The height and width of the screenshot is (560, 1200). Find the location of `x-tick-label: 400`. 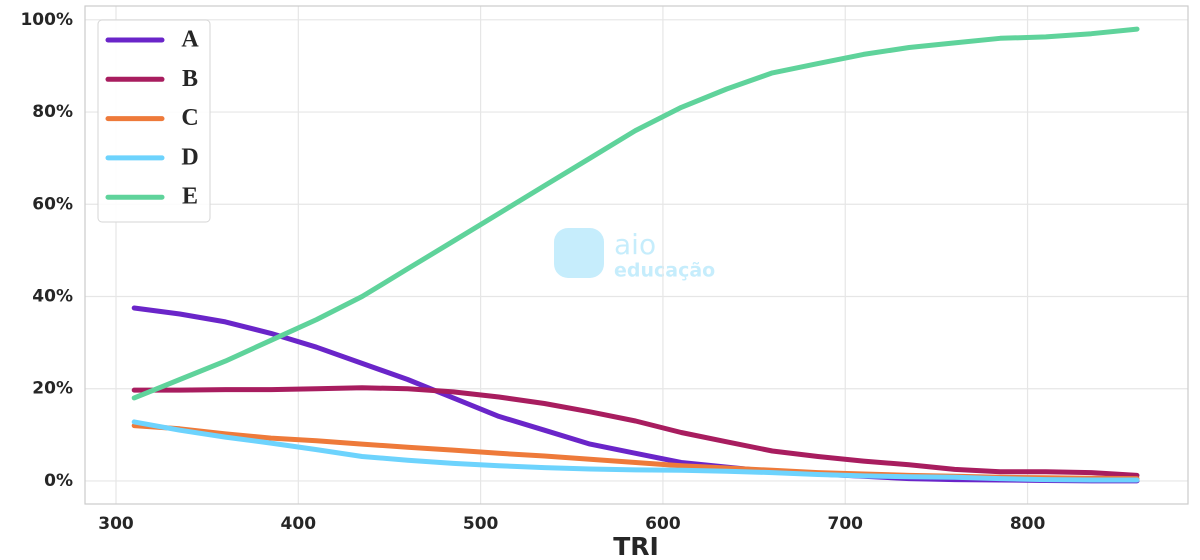

x-tick-label: 400 is located at coordinates (299, 524).